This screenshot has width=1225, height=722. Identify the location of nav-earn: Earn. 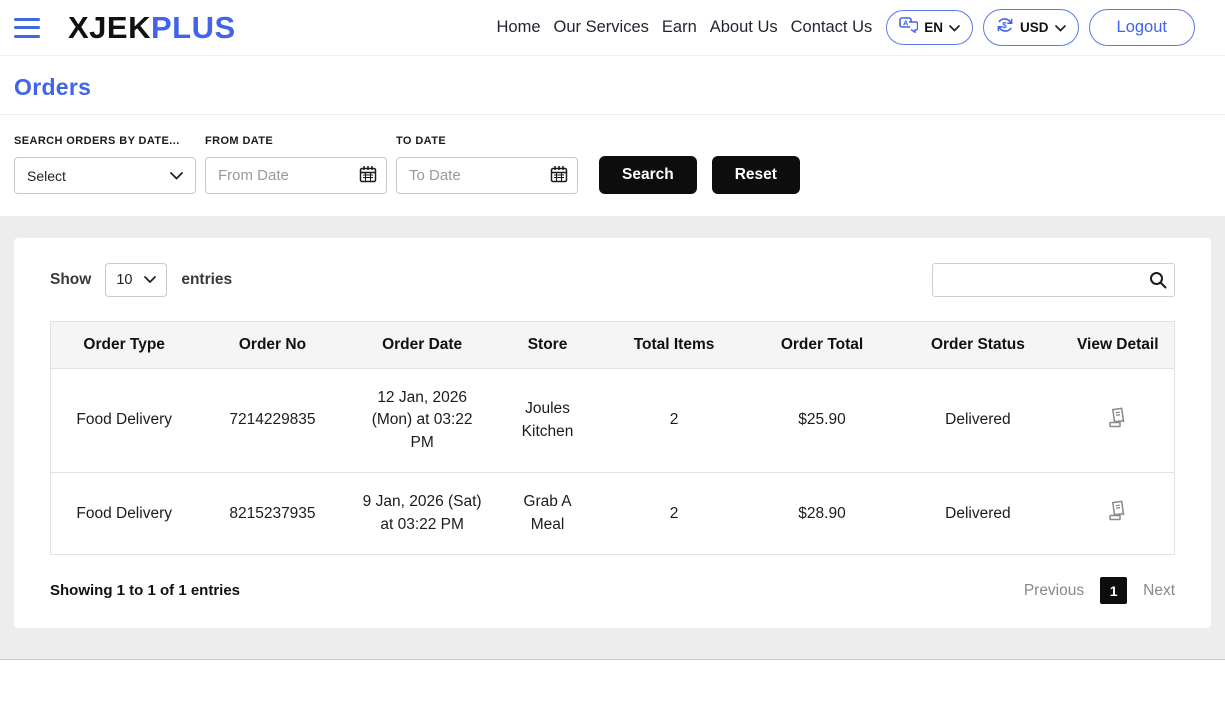
(679, 27).